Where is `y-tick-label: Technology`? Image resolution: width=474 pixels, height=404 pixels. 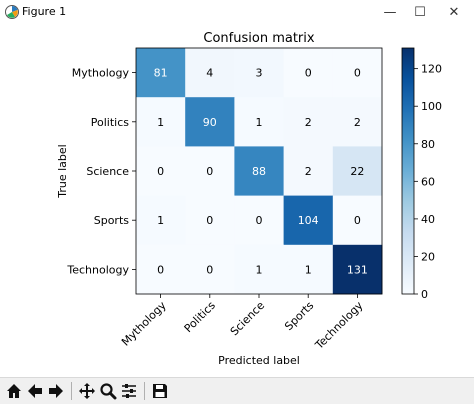
y-tick-label: Technology is located at coordinates (97, 269).